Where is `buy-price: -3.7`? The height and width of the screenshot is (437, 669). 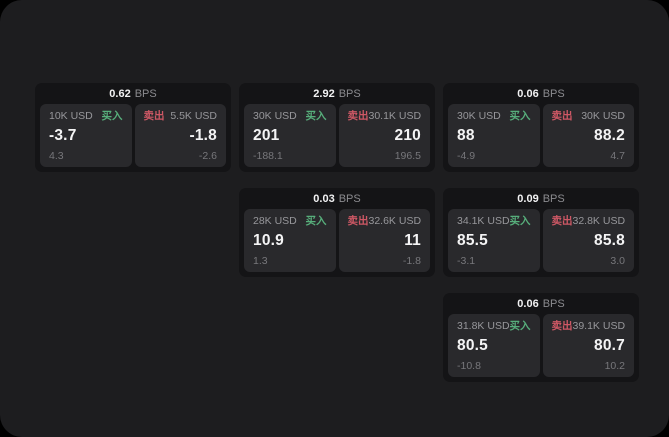
buy-price: -3.7 is located at coordinates (63, 136).